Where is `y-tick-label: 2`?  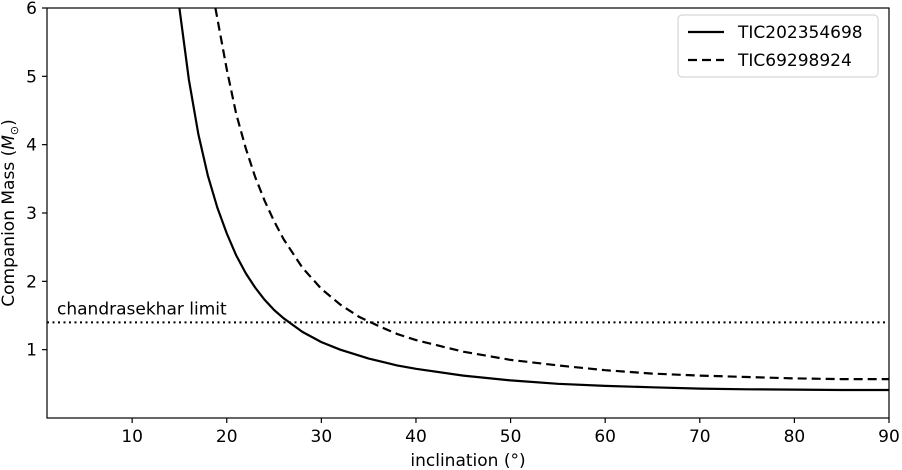
y-tick-label: 2 is located at coordinates (31, 282).